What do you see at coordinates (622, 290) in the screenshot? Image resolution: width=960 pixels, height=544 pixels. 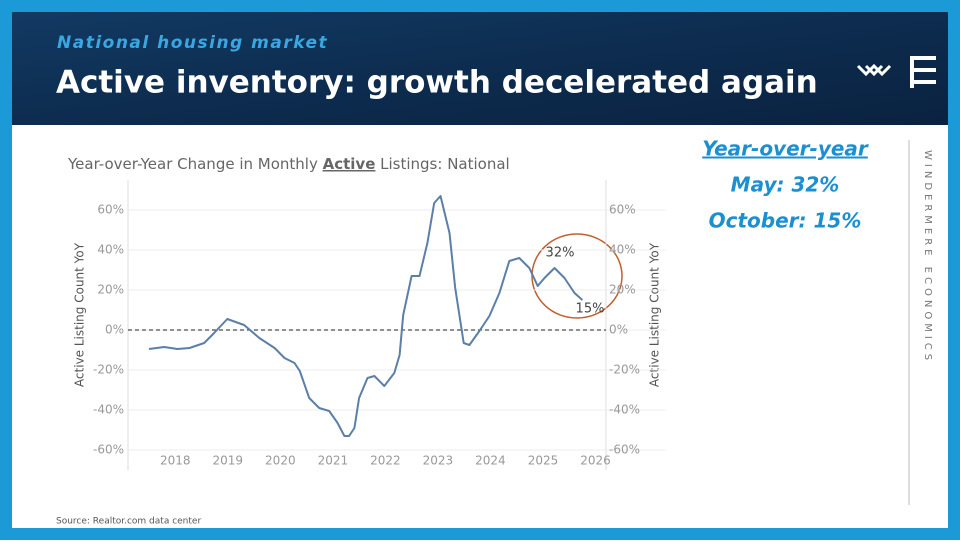 I see `y2-tick-label: 20%` at bounding box center [622, 290].